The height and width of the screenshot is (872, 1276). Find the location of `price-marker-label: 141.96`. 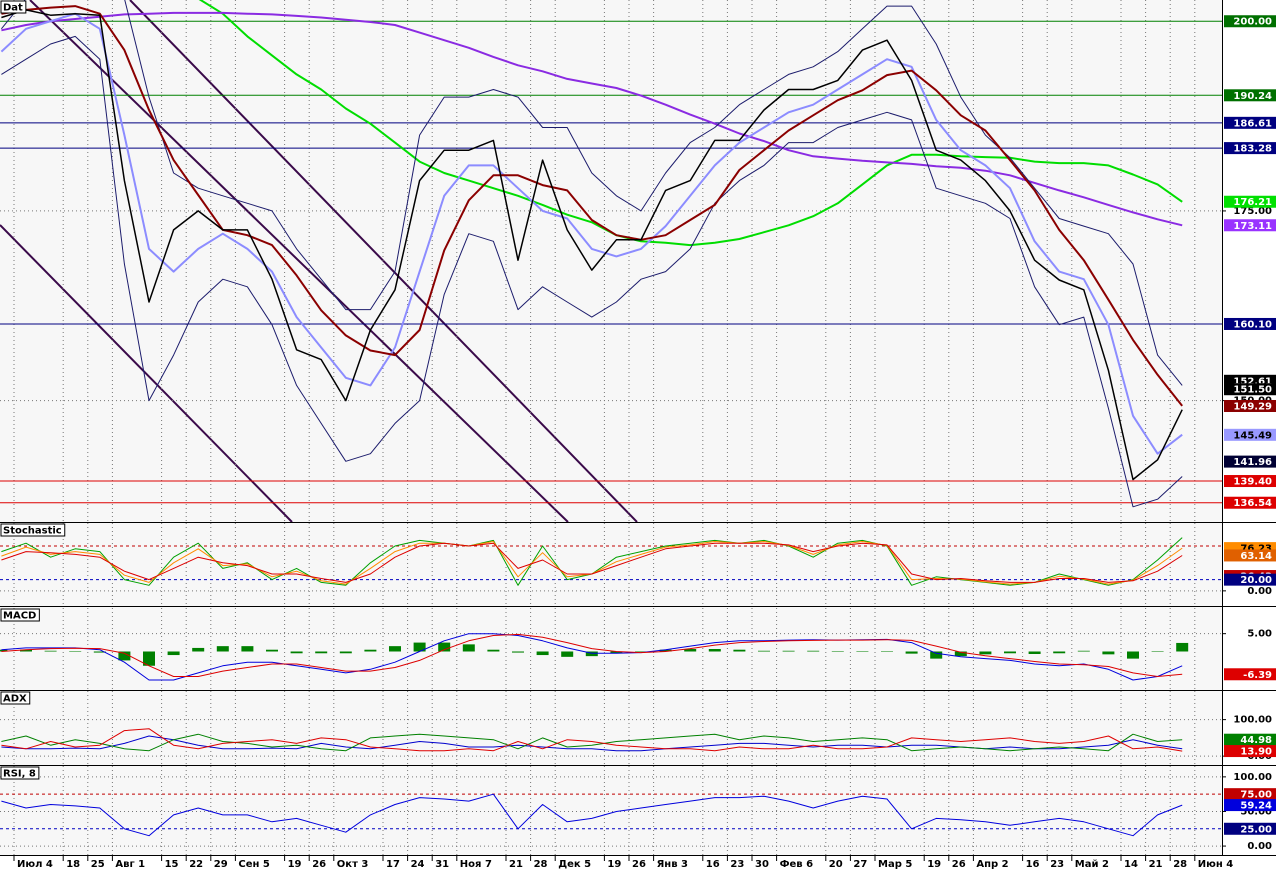

price-marker-label: 141.96 is located at coordinates (1252, 462).